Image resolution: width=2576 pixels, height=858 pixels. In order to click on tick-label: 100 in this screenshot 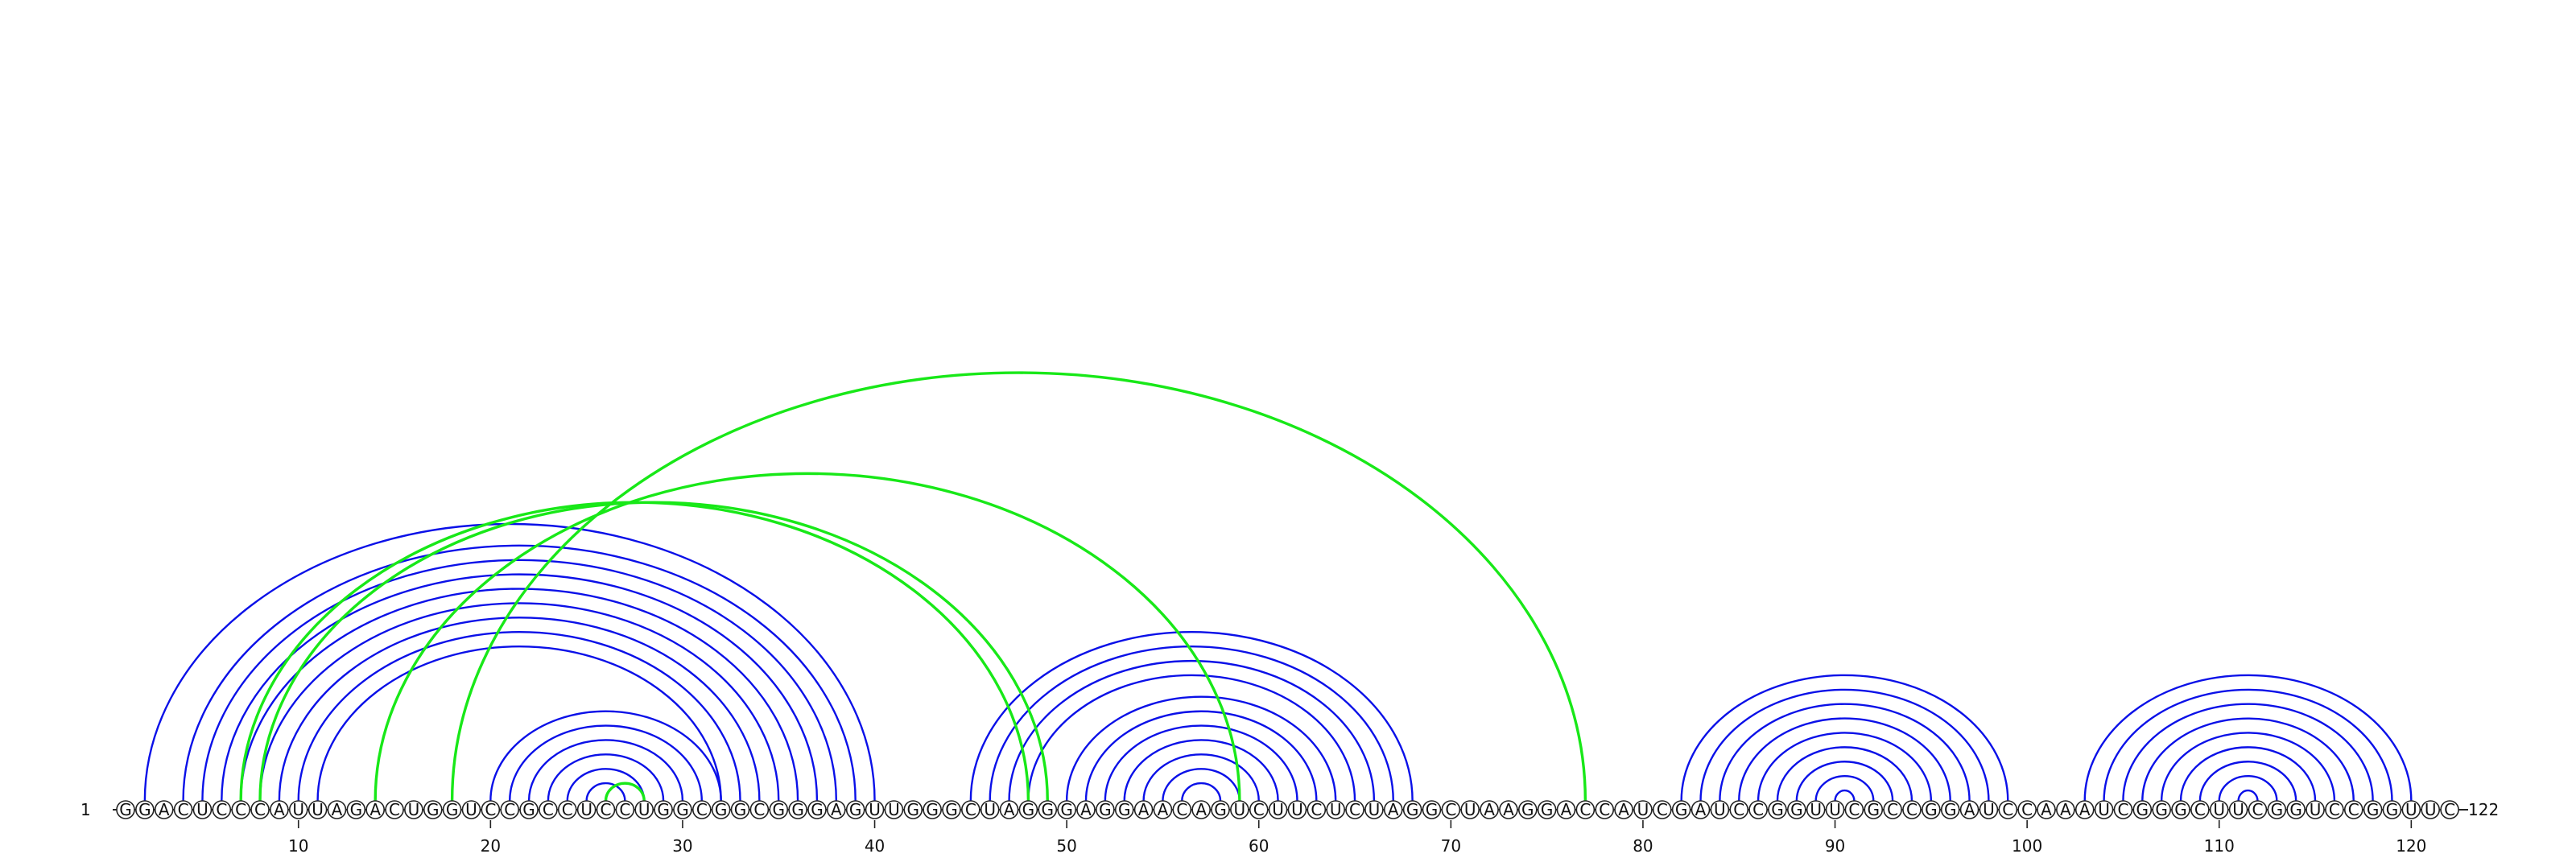, I will do `click(2027, 846)`.